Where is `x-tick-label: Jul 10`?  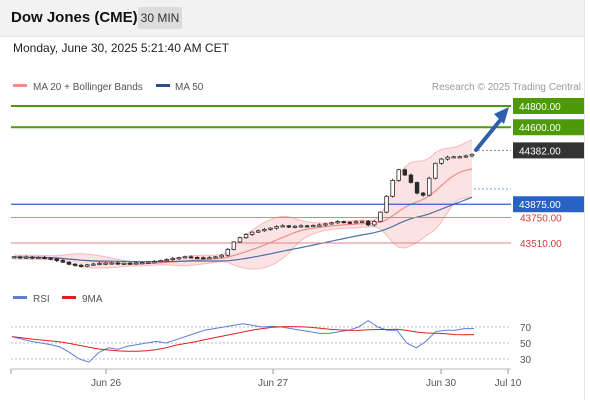
x-tick-label: Jul 10 is located at coordinates (508, 383).